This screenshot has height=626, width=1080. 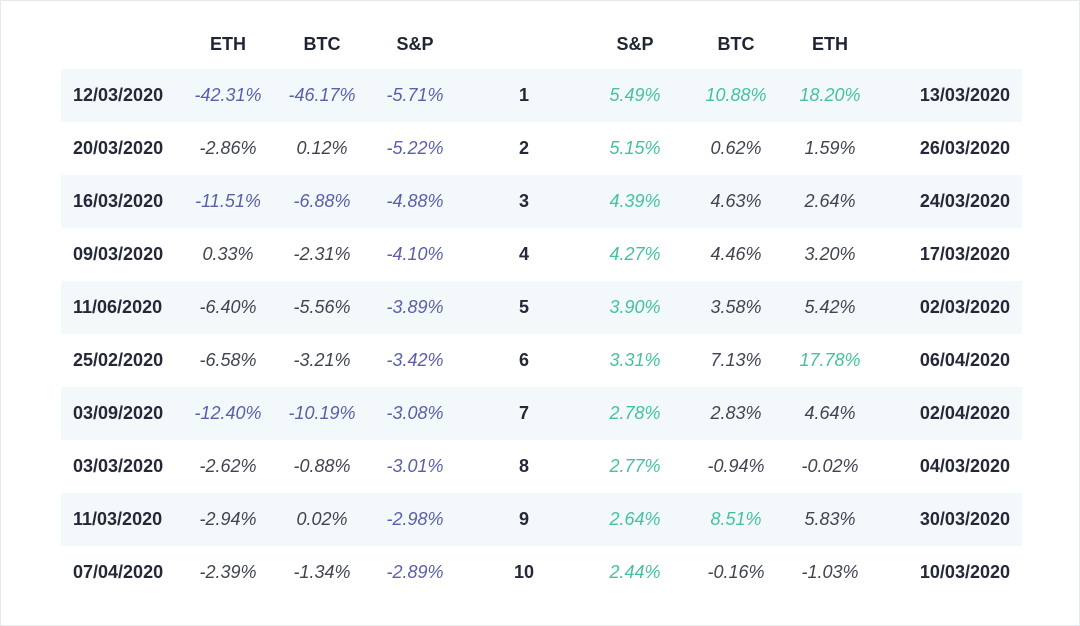 I want to click on left-eth-cell: -6.40%, so click(x=228, y=307).